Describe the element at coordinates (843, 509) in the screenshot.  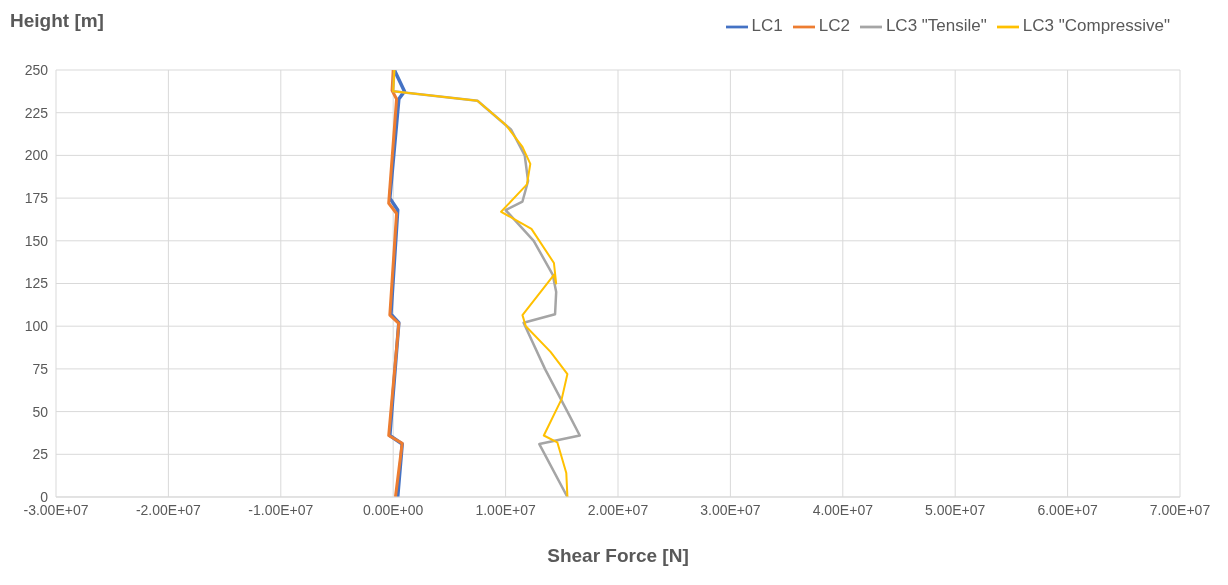
I see `x-tick-label: 4.00E+07` at that location.